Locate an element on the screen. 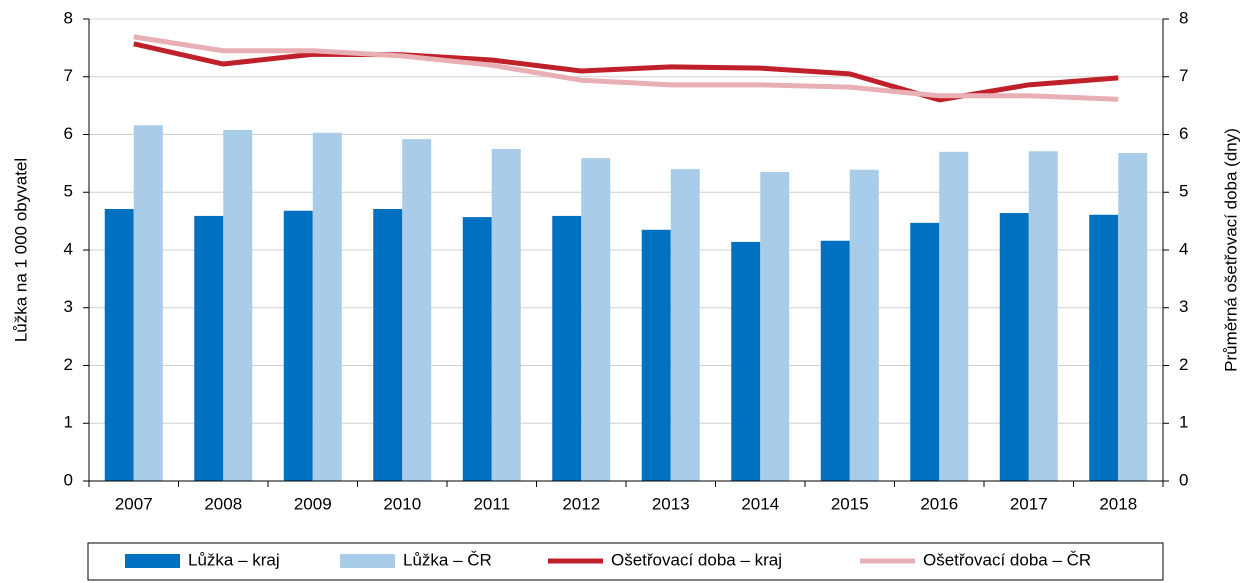 This screenshot has height=583, width=1245. y-tick-label: 3 is located at coordinates (68, 306).